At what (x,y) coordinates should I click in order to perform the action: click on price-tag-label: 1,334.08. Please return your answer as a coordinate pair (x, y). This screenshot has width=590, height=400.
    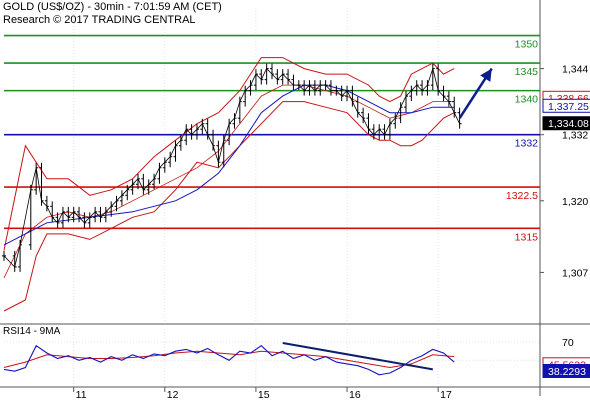
    Looking at the image, I should click on (568, 124).